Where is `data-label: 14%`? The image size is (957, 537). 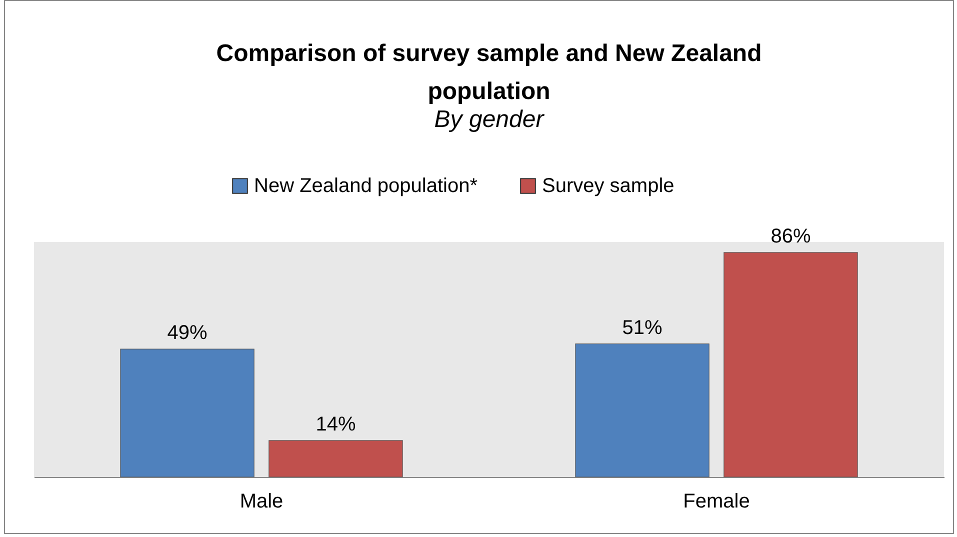 data-label: 14% is located at coordinates (336, 424).